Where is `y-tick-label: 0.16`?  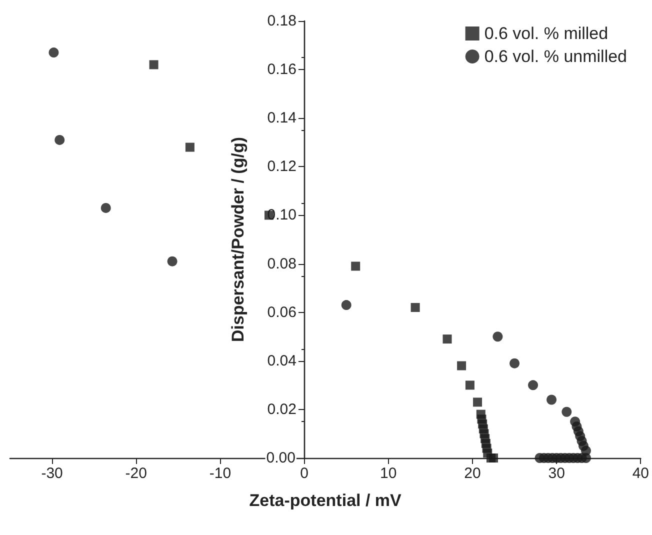 y-tick-label: 0.16 is located at coordinates (281, 69).